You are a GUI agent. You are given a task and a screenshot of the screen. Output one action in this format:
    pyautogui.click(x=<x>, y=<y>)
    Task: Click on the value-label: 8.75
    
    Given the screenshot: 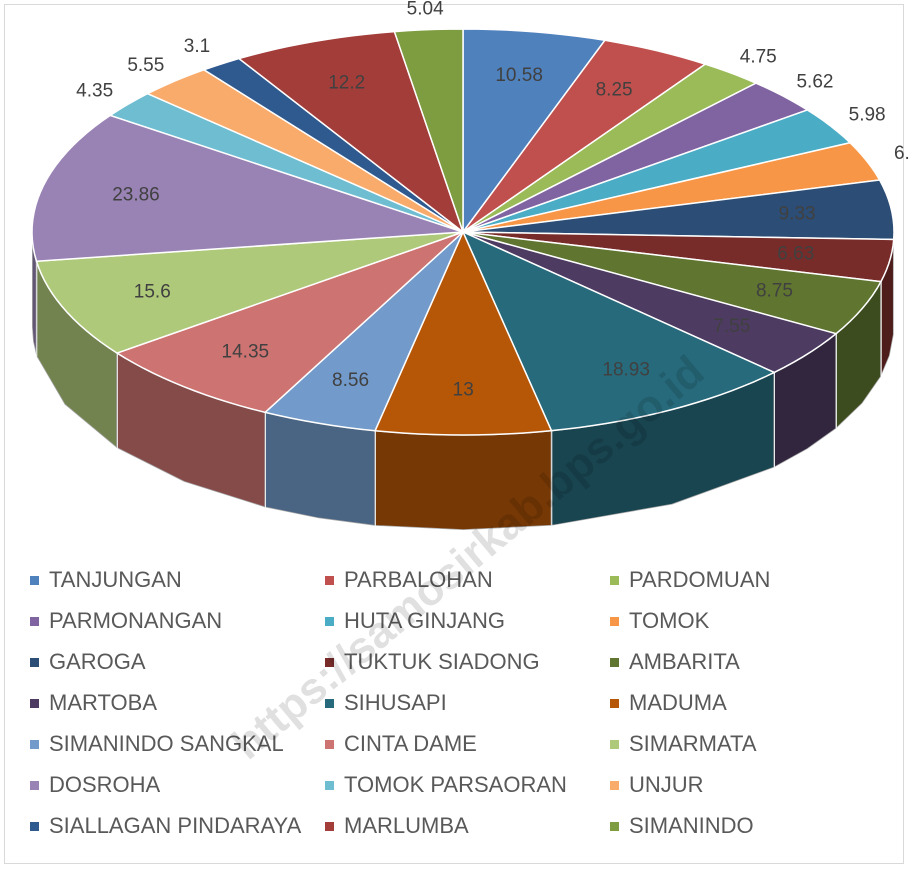 What is the action you would take?
    pyautogui.click(x=774, y=291)
    